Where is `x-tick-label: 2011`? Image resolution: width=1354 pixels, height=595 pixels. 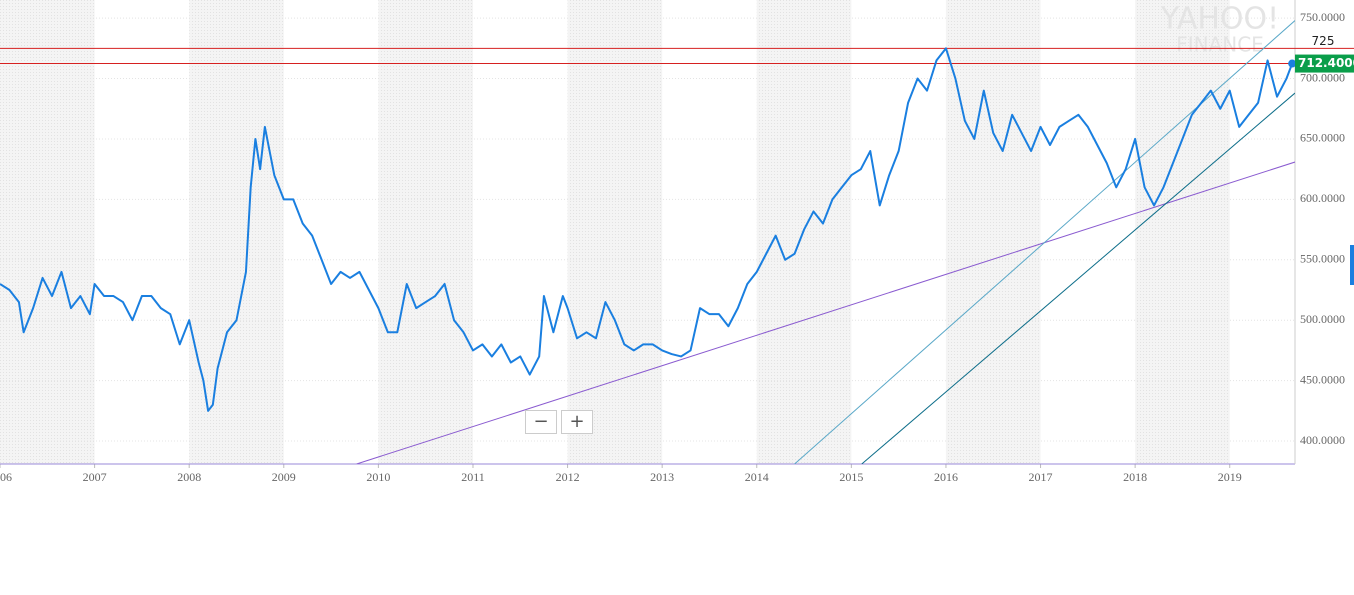 x-tick-label: 2011 is located at coordinates (473, 477).